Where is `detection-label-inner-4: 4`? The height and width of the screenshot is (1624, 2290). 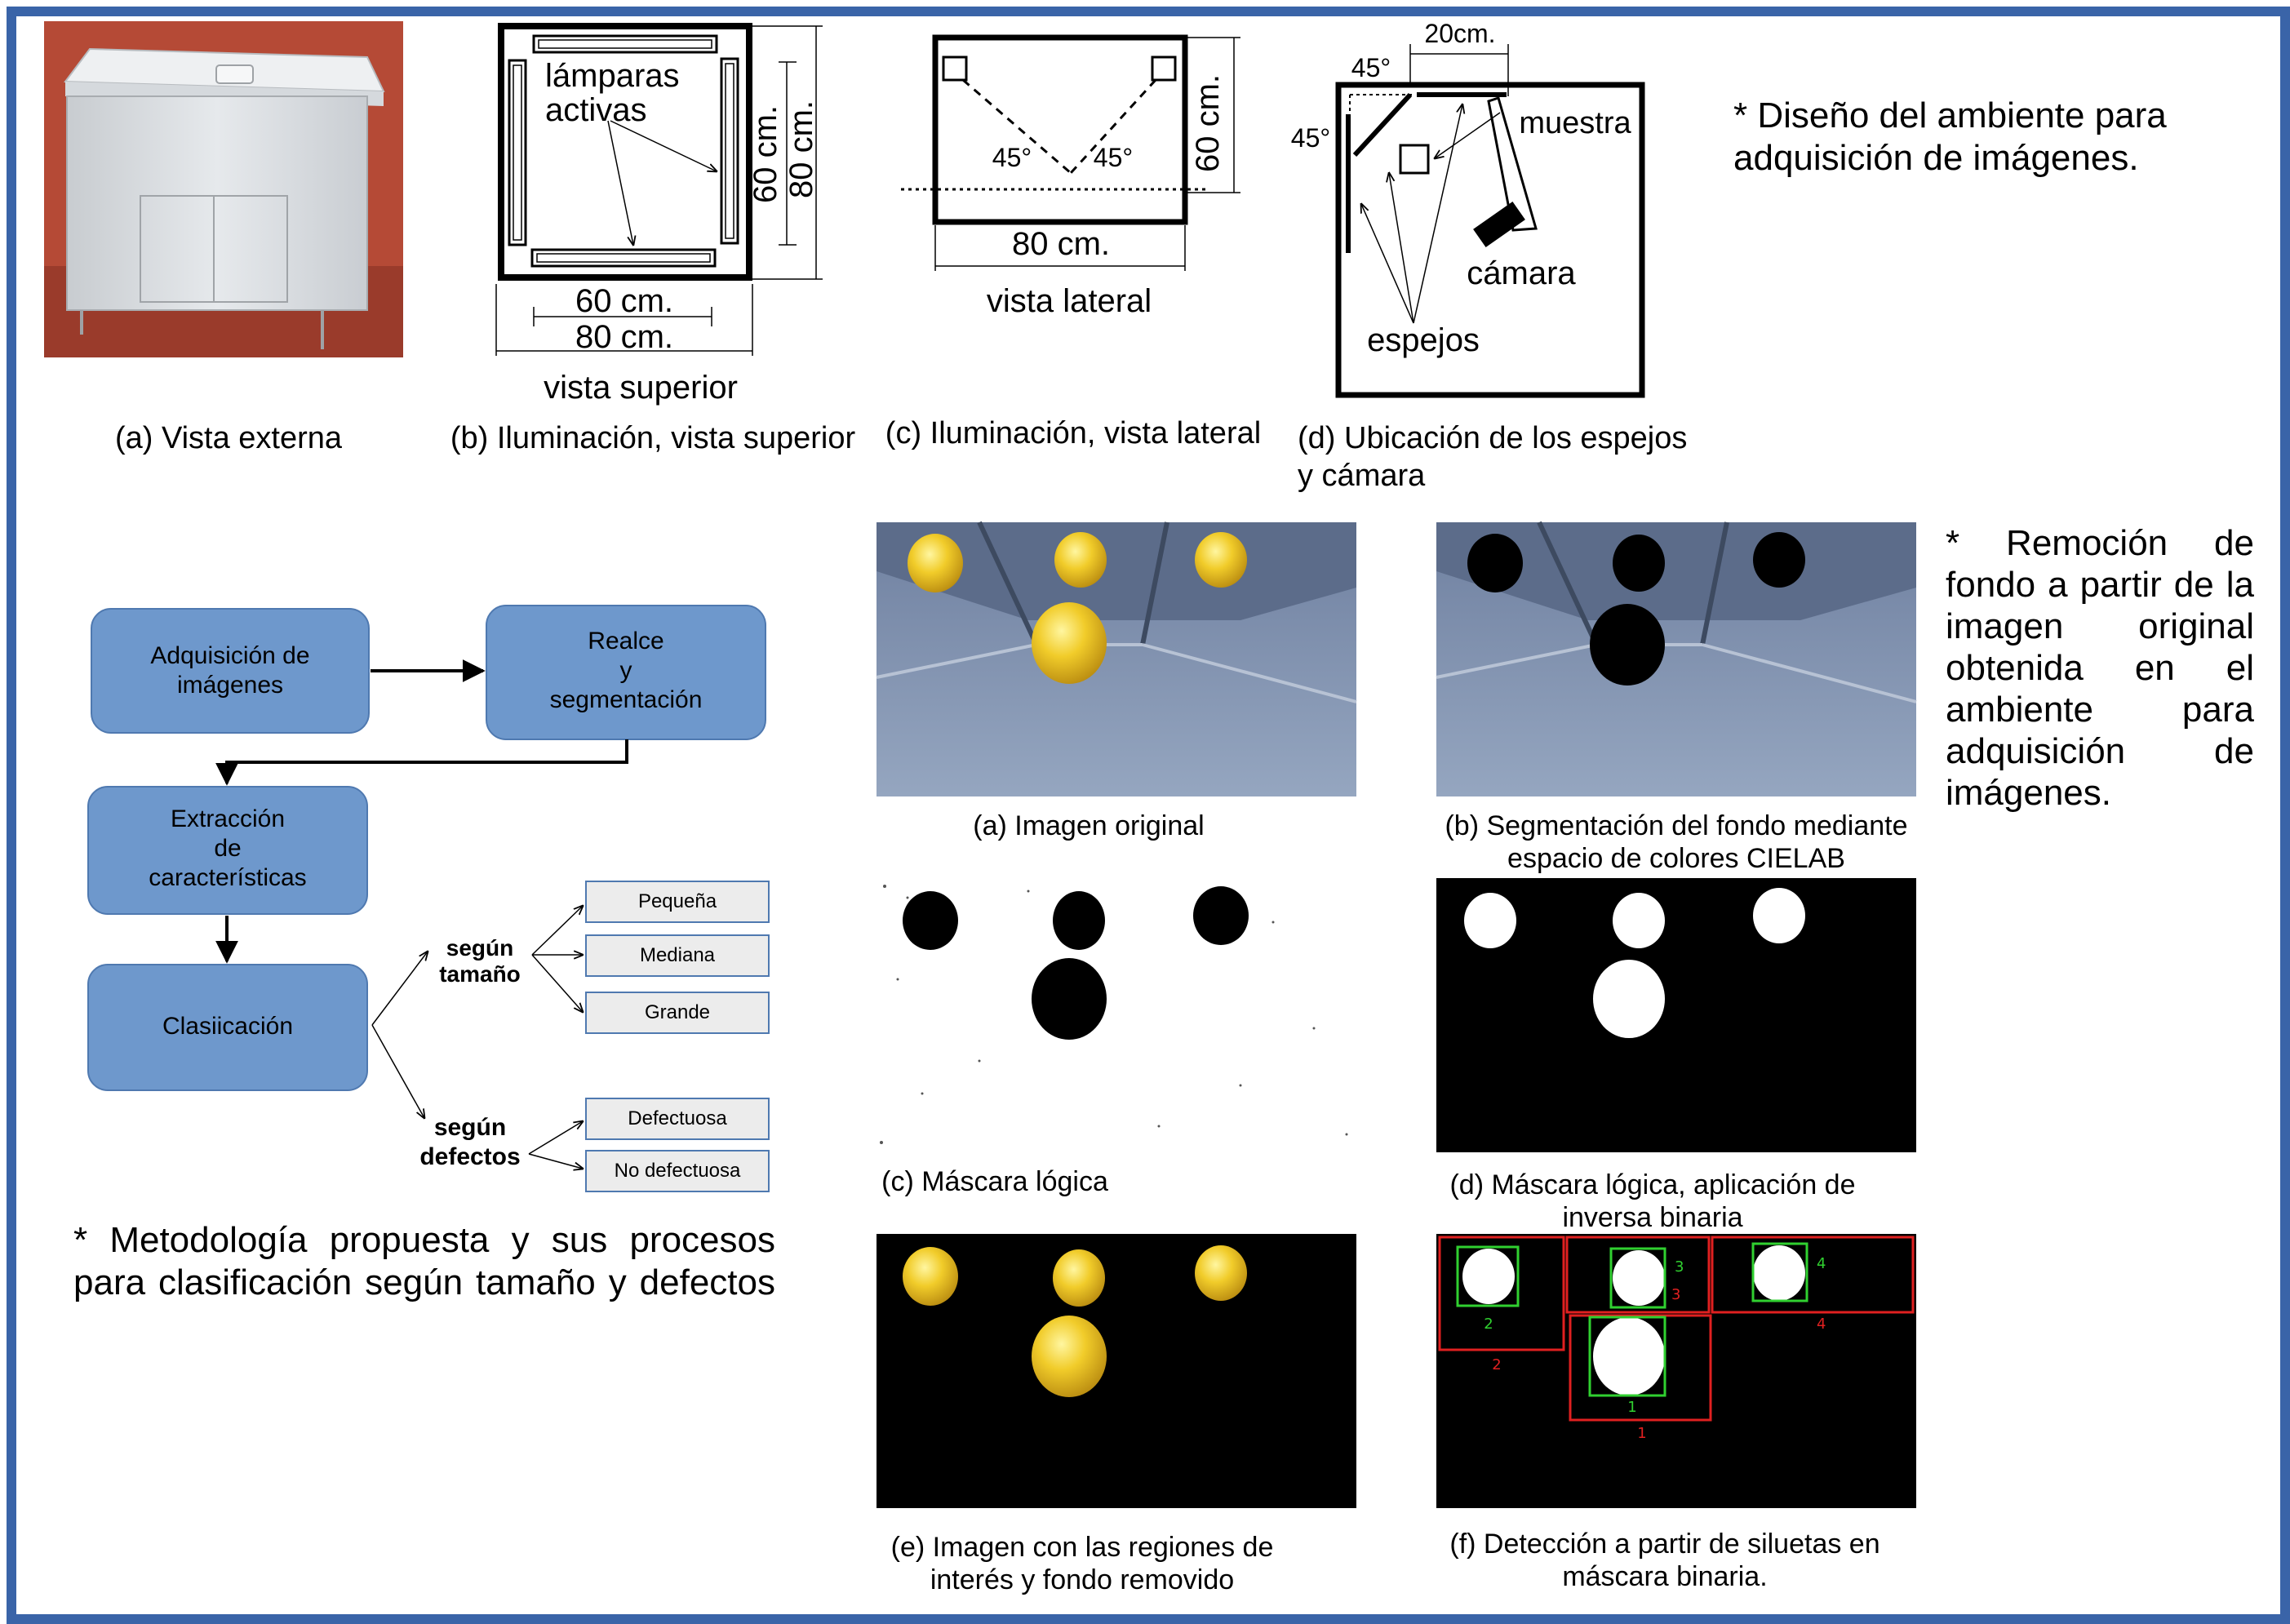
detection-label-inner-4: 4 is located at coordinates (1821, 1263).